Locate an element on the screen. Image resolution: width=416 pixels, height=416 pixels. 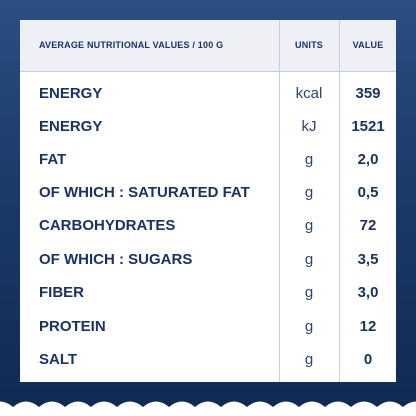
nutrient-value: 2,0 is located at coordinates (368, 159).